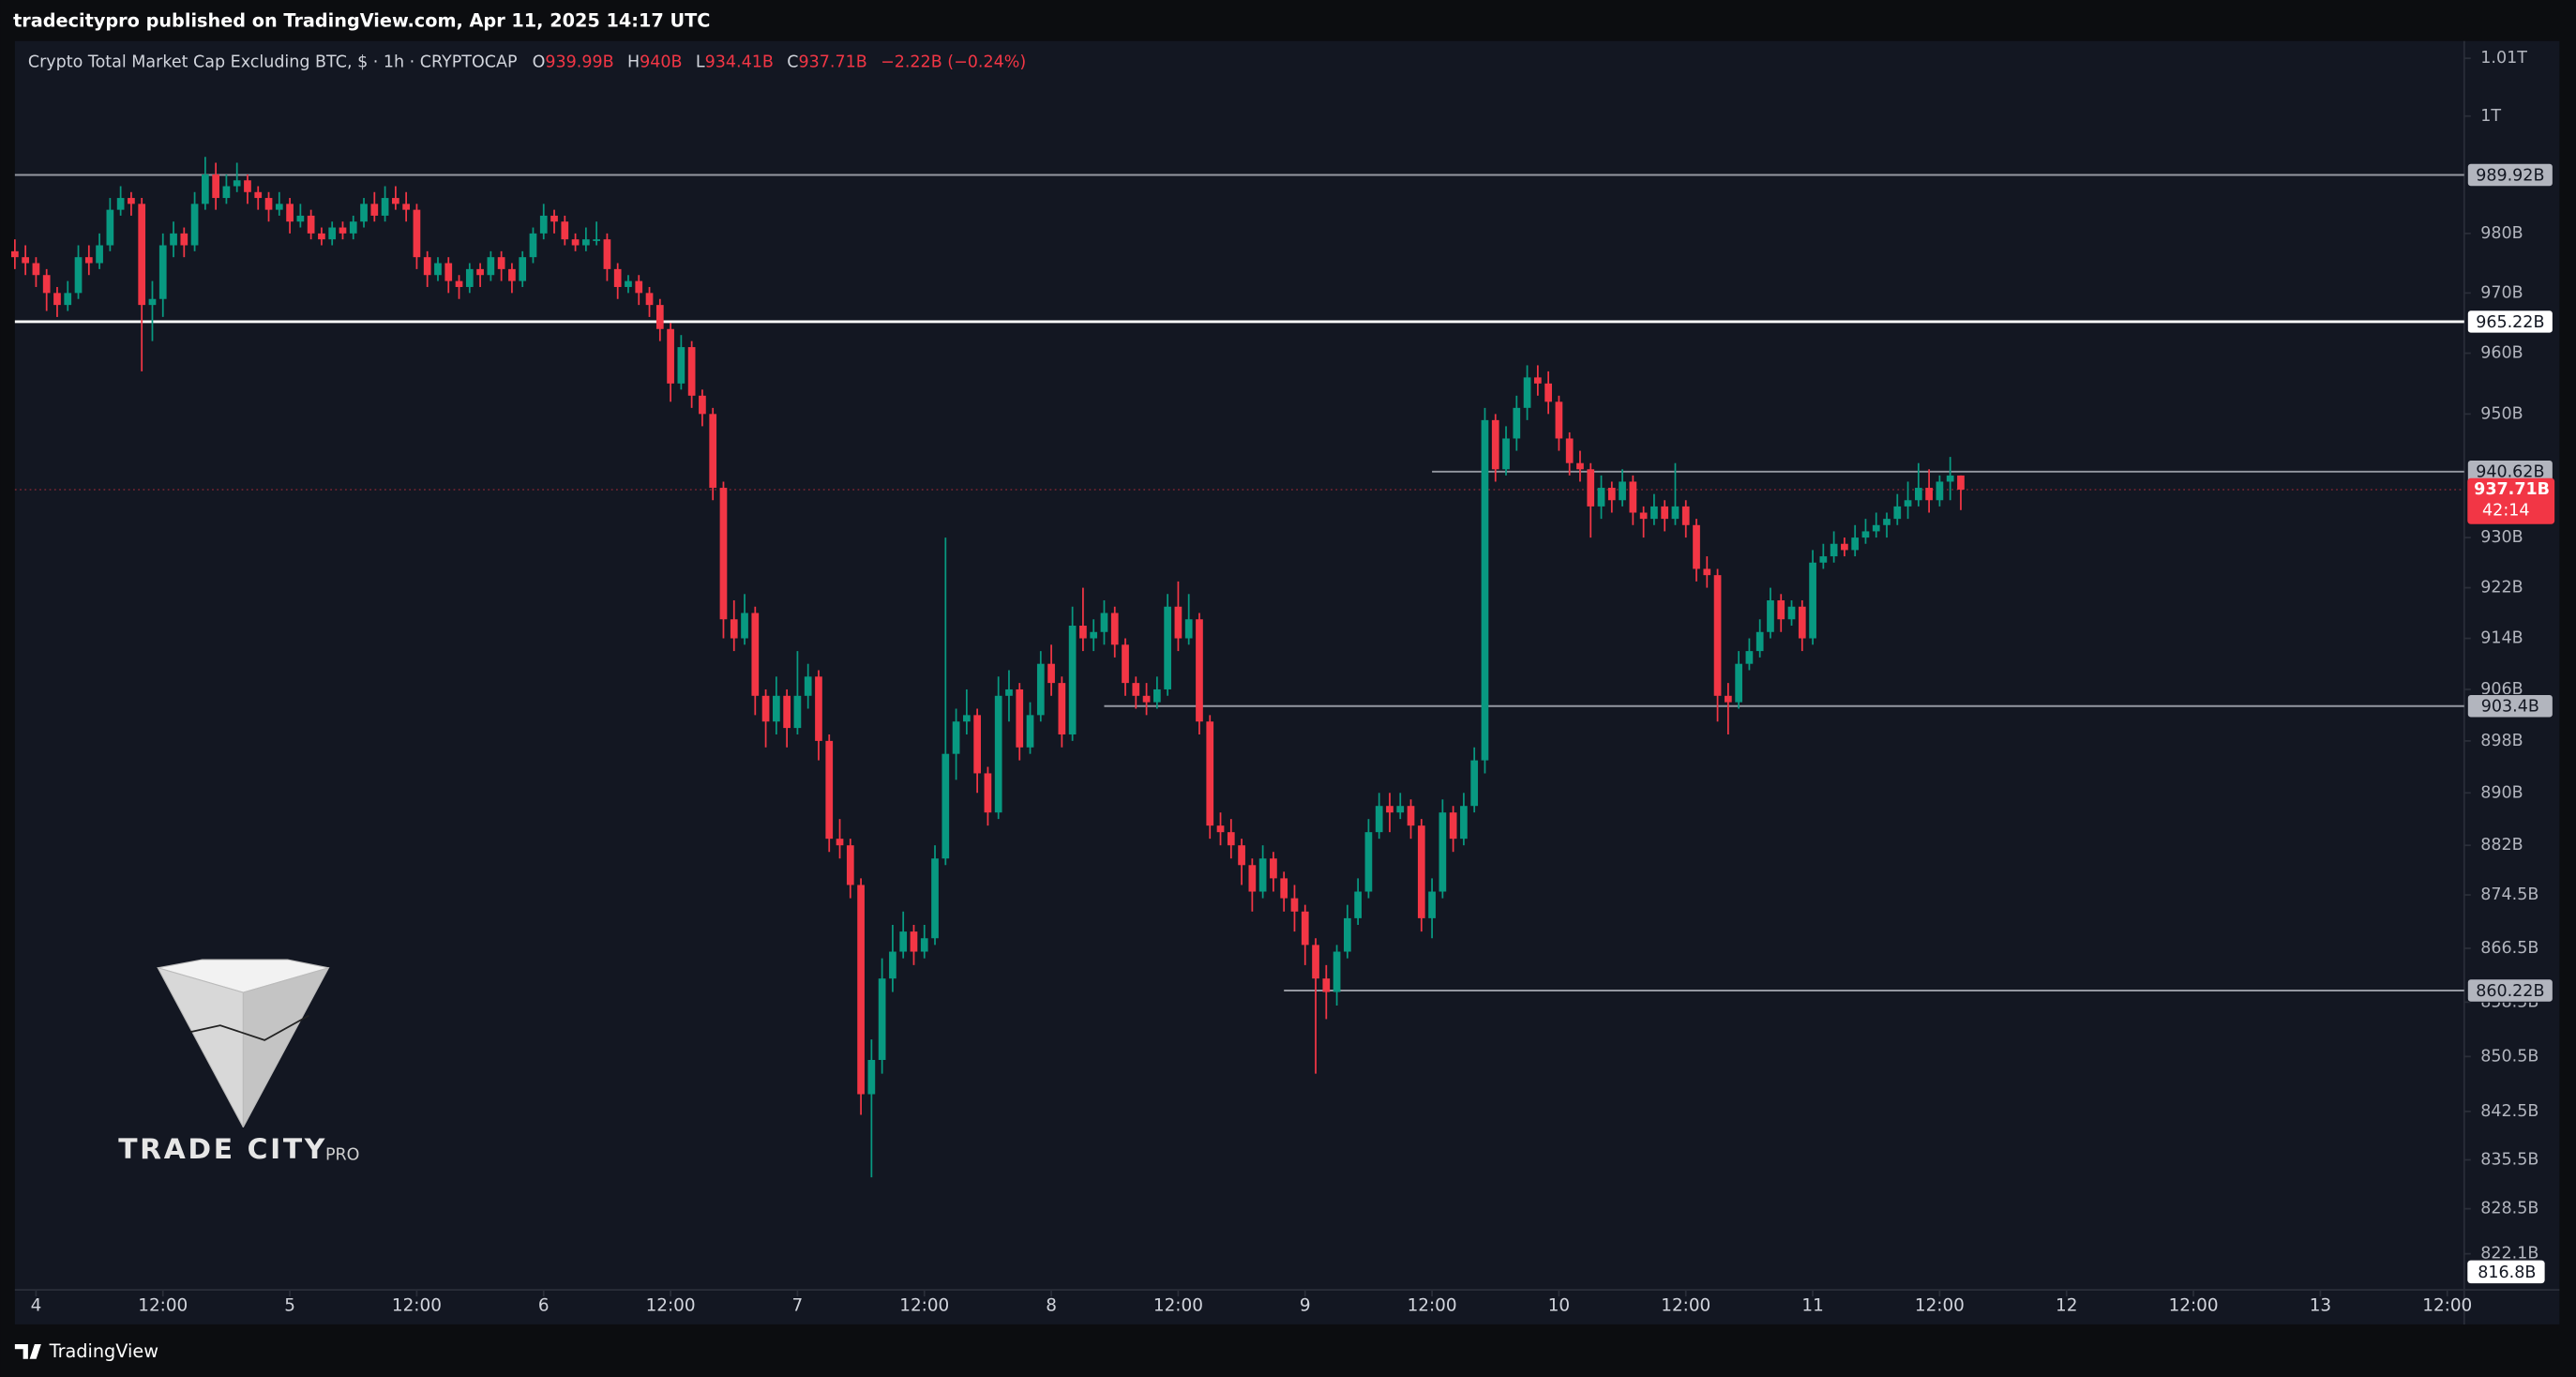 This screenshot has width=2576, height=1377. What do you see at coordinates (2320, 1306) in the screenshot?
I see `x-tick-label: 13` at bounding box center [2320, 1306].